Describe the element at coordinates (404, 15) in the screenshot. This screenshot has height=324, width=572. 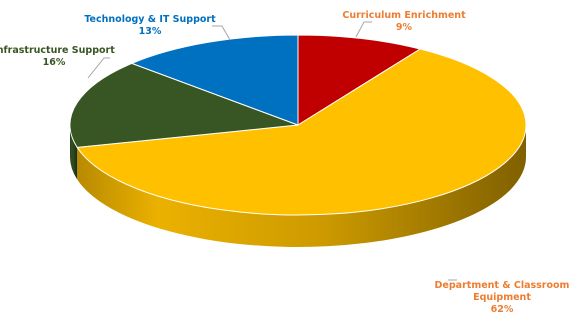
I see `slice-label-curriculum-enrichment: Curriculum Enrichment` at that location.